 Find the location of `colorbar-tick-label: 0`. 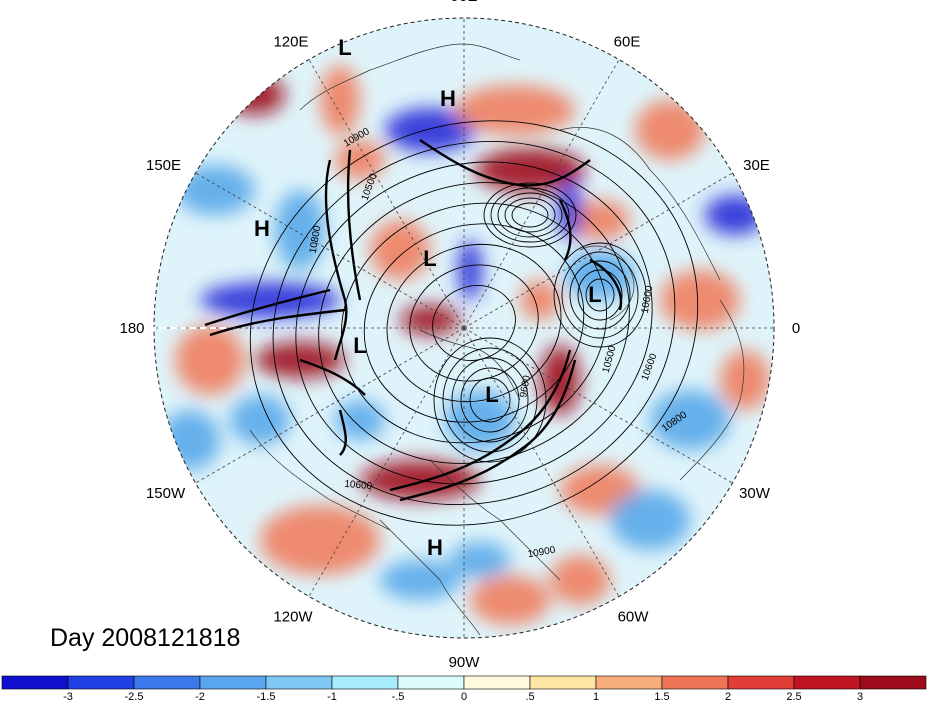

colorbar-tick-label: 0 is located at coordinates (464, 696).